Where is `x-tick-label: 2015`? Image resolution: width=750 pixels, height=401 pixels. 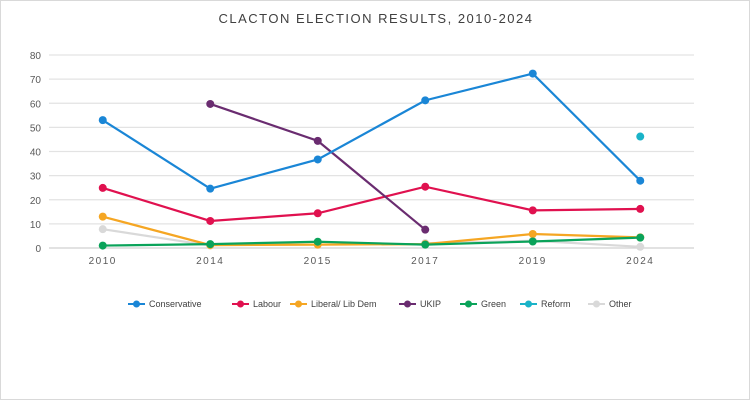 x-tick-label: 2015 is located at coordinates (318, 261).